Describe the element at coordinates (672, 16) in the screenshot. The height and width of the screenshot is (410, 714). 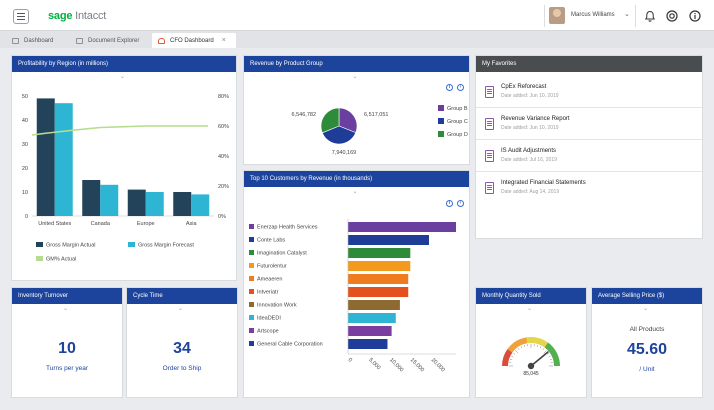
I see `help-circle-icon` at that location.